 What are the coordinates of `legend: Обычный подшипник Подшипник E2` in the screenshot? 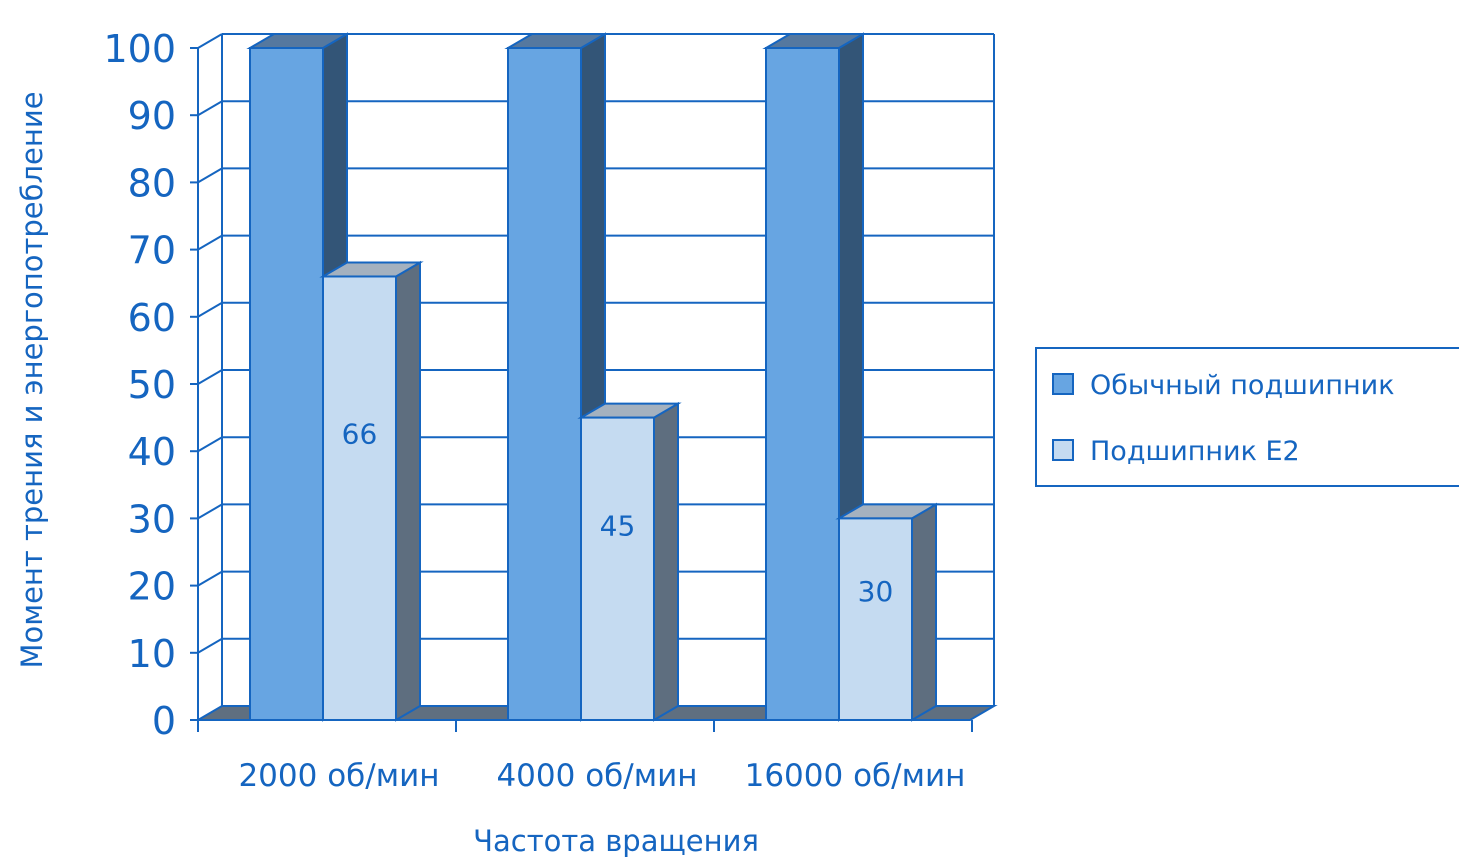 It's located at (1247, 417).